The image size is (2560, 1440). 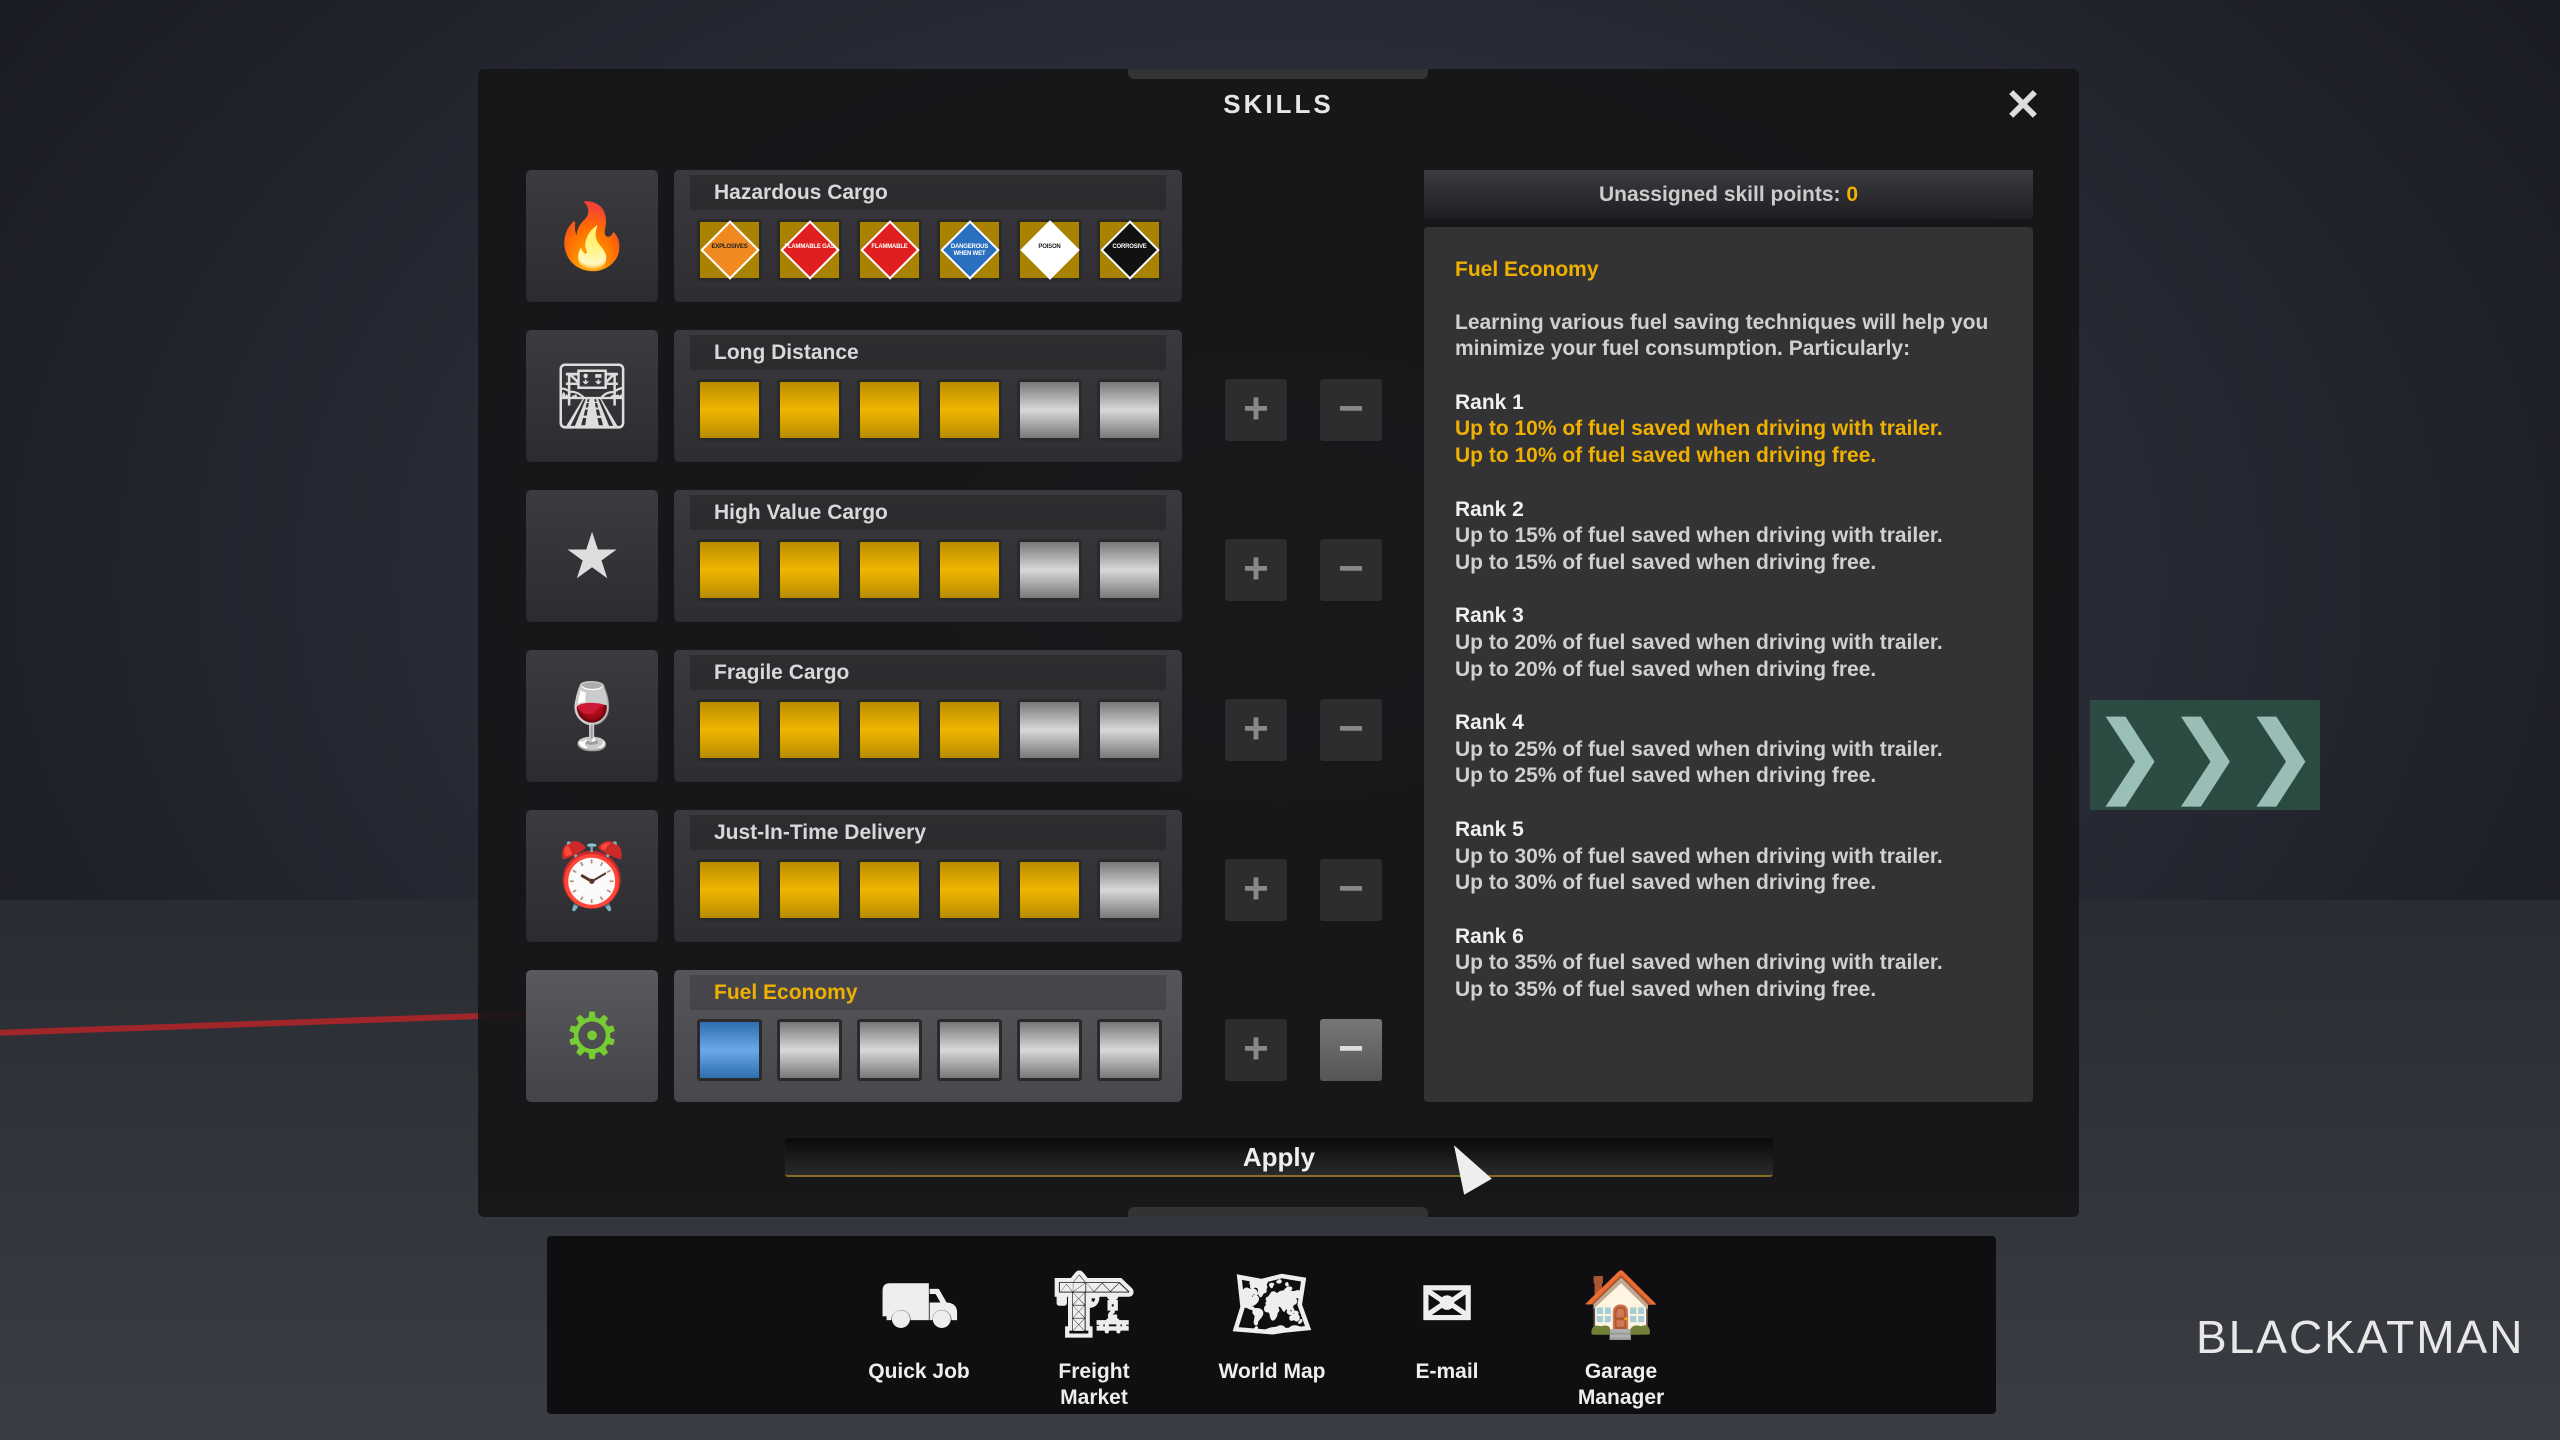 I want to click on rank-title: Rank 4, so click(x=1489, y=723).